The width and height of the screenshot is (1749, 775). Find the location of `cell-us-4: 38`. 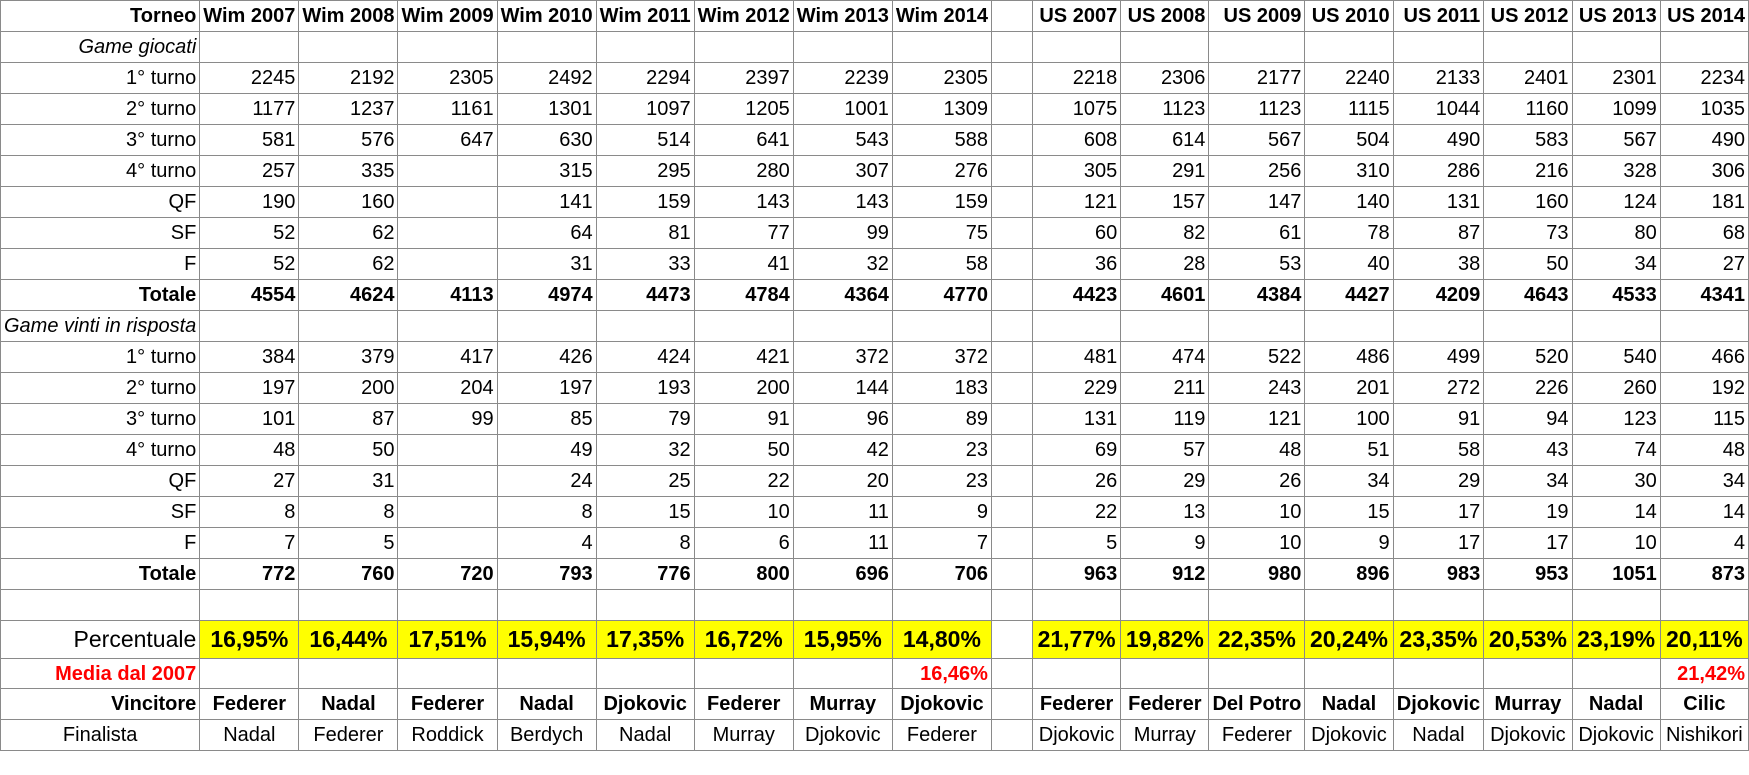

cell-us-4: 38 is located at coordinates (1438, 264).